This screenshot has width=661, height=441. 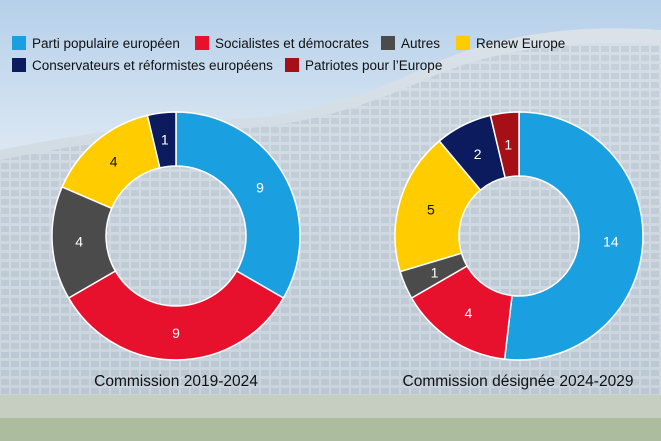 What do you see at coordinates (176, 315) in the screenshot?
I see `slice-sd` at bounding box center [176, 315].